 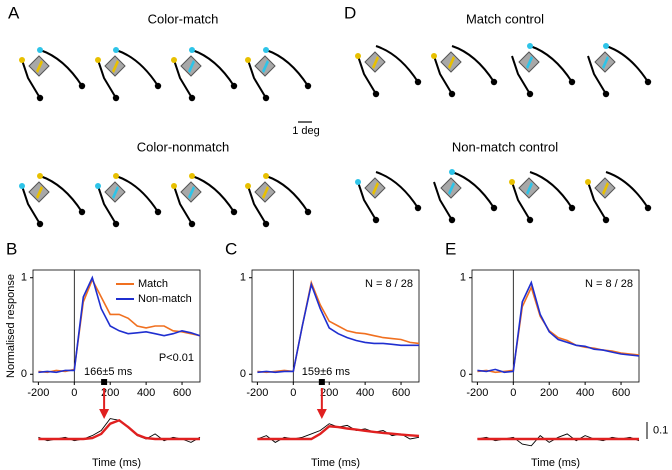 What do you see at coordinates (24, 374) in the screenshot?
I see `y-tick-label: 0` at bounding box center [24, 374].